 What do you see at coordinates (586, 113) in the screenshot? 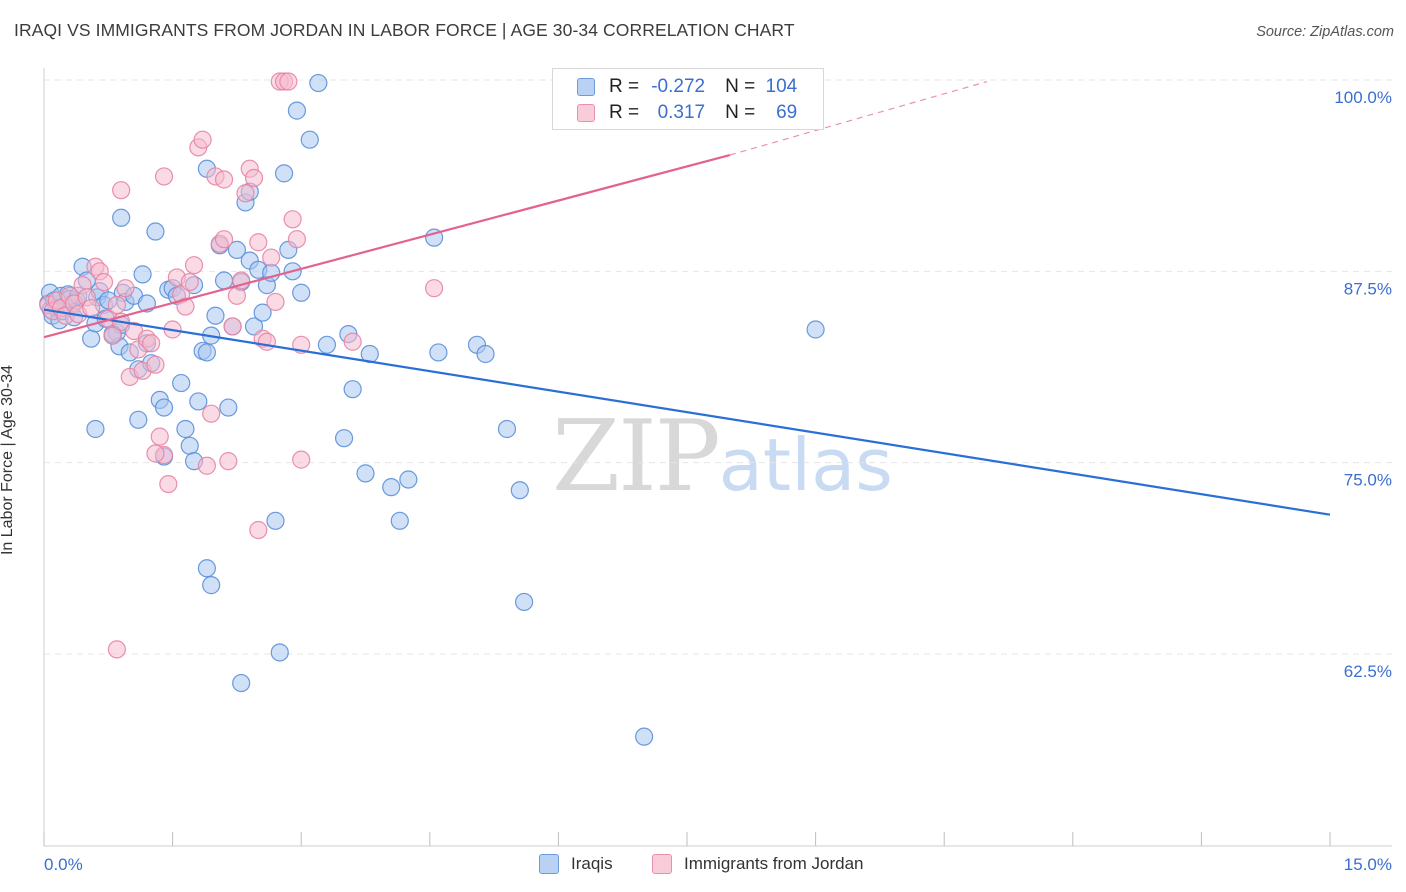
I see `jordan-swatch` at bounding box center [586, 113].